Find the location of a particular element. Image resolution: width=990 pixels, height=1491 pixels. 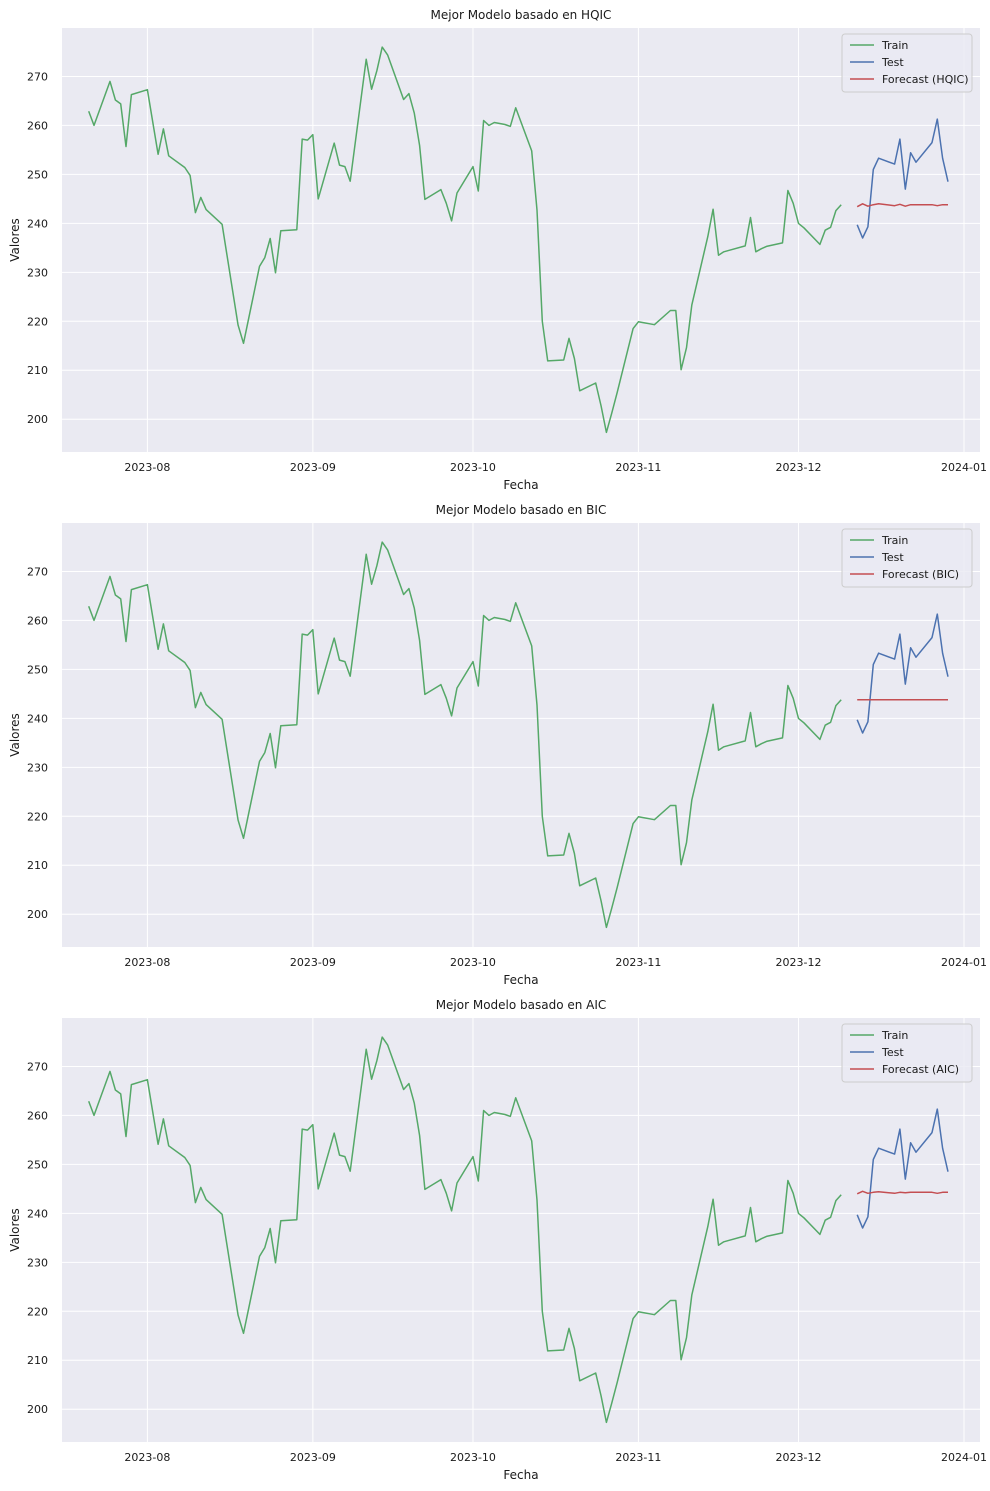

chart-title: Mejor Modelo basado en AIC is located at coordinates (521, 1005).